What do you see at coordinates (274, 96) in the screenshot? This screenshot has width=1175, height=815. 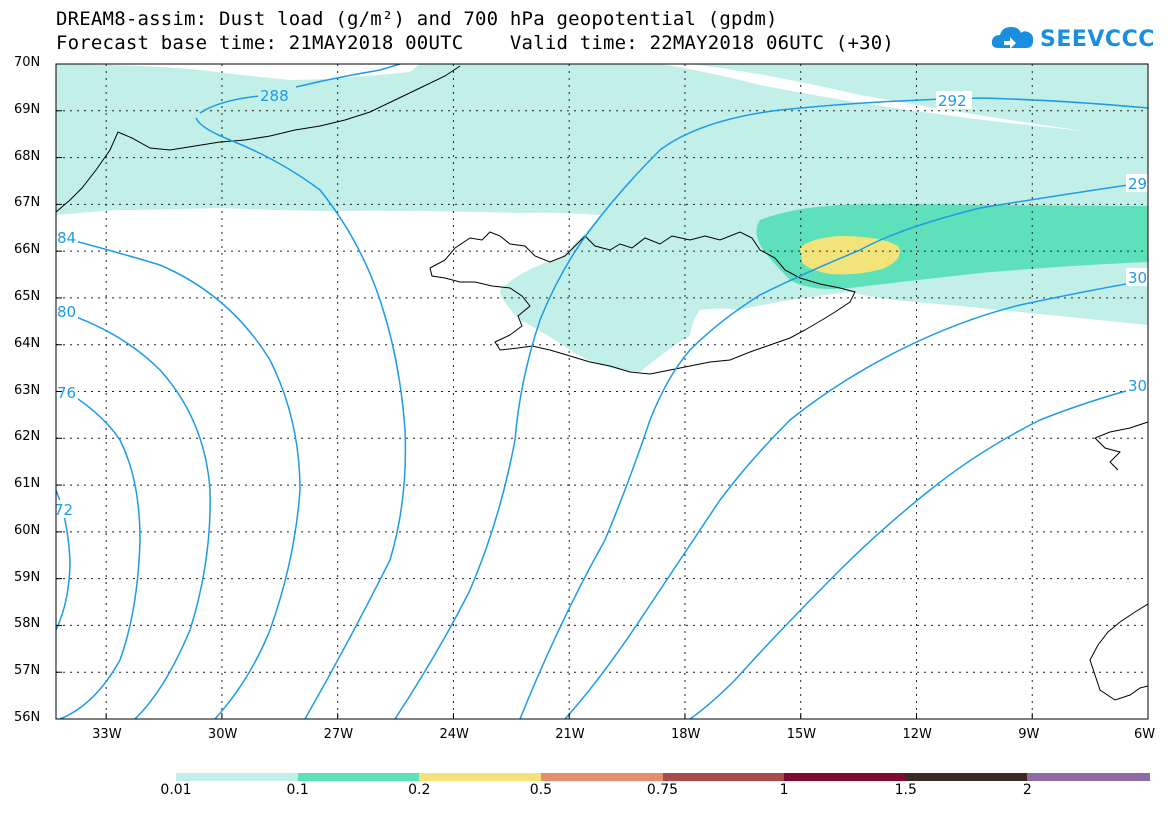 I see `contour-label: 288` at bounding box center [274, 96].